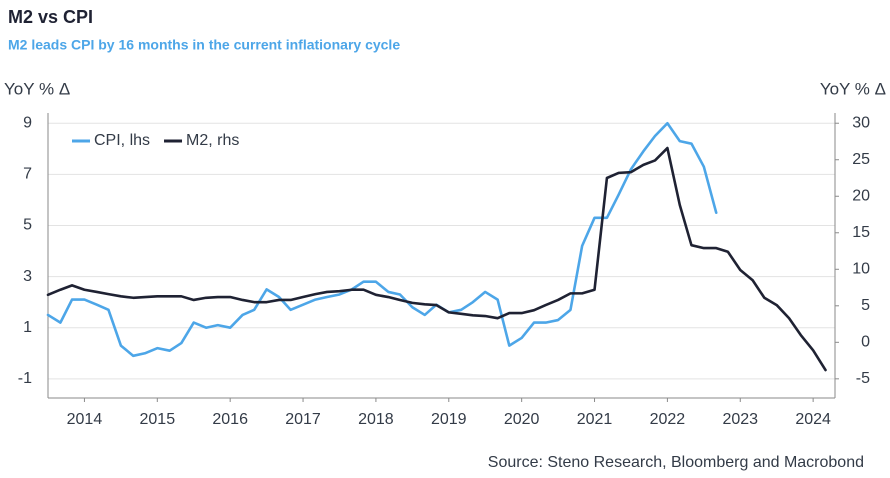 This screenshot has width=890, height=478. I want to click on y2-tick-label: 10, so click(861, 269).